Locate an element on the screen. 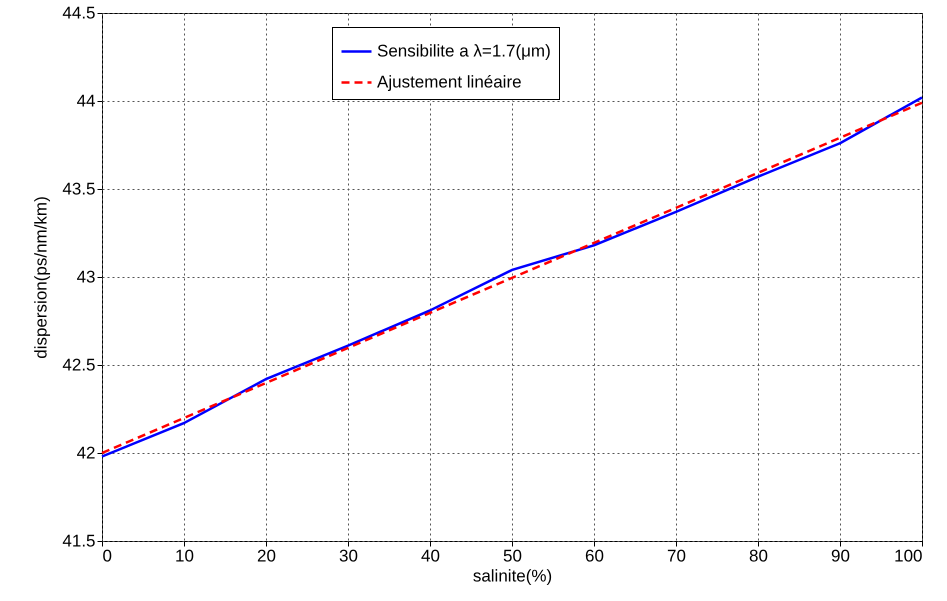 This screenshot has width=947, height=601. x-tick-label: 10 is located at coordinates (184, 556).